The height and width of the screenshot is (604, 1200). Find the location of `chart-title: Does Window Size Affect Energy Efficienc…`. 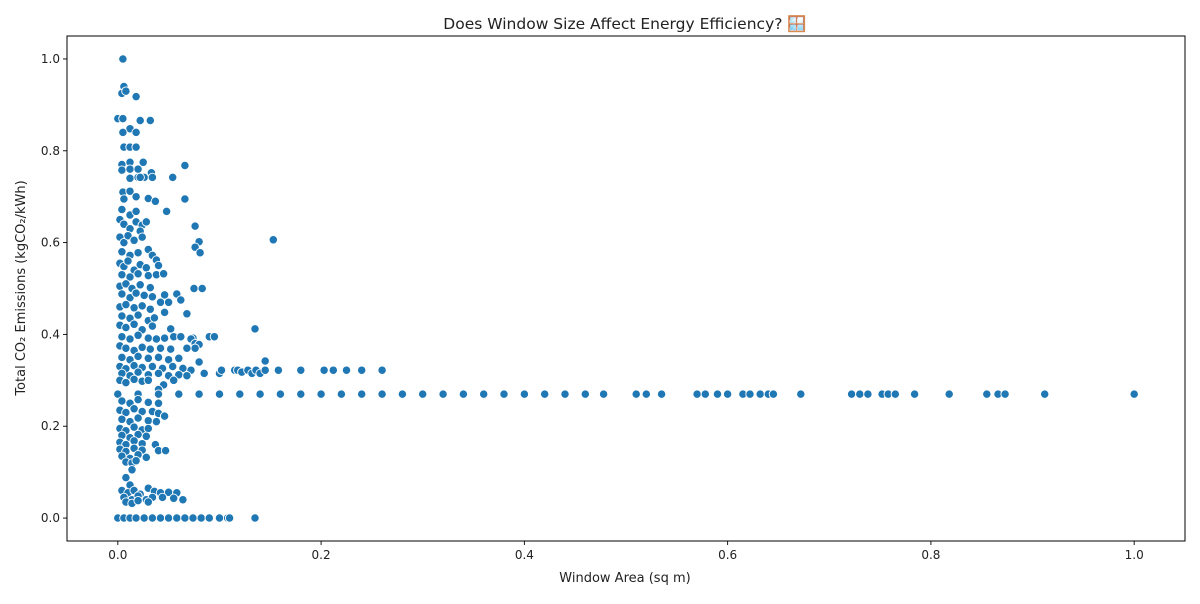

chart-title: Does Window Size Affect Energy Efficienc… is located at coordinates (624, 23).